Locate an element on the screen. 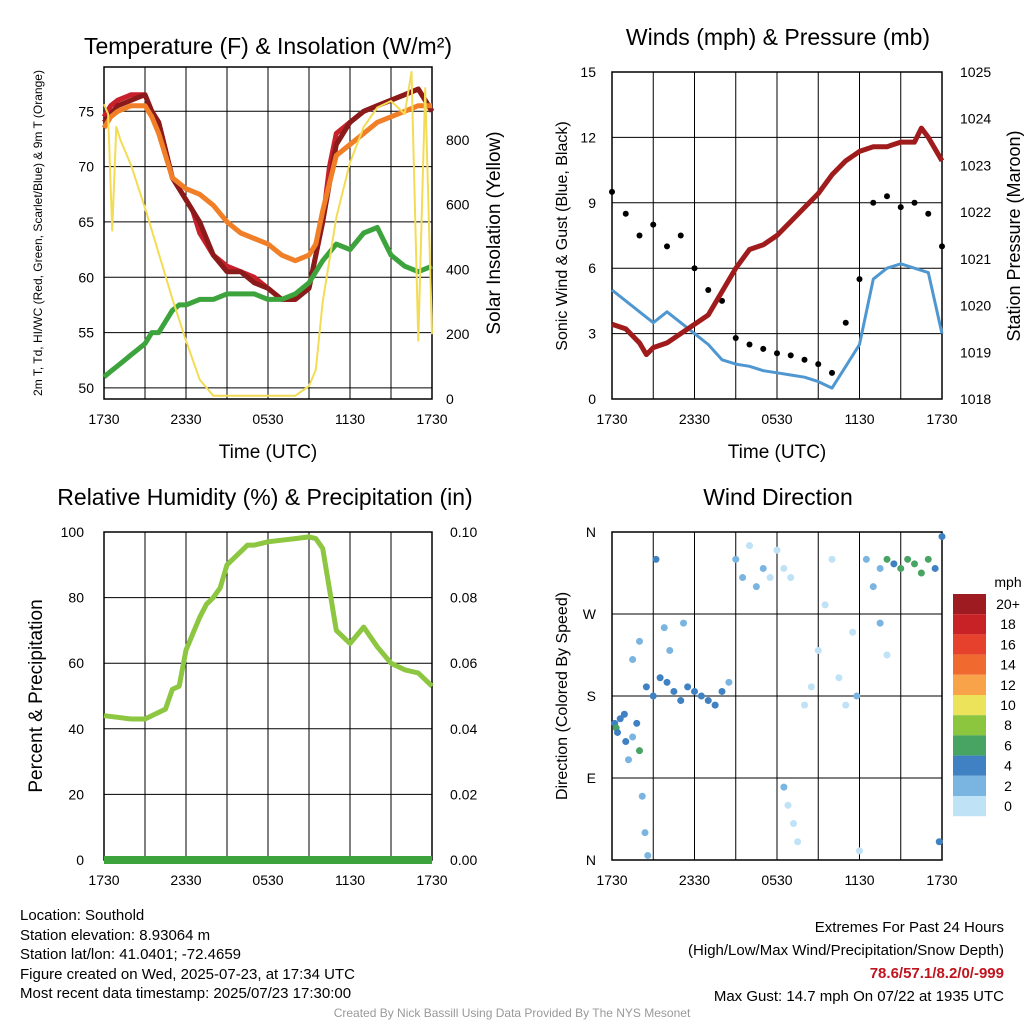 This screenshot has height=1024, width=1024. y2-tick-label: 0.02 is located at coordinates (463, 794).